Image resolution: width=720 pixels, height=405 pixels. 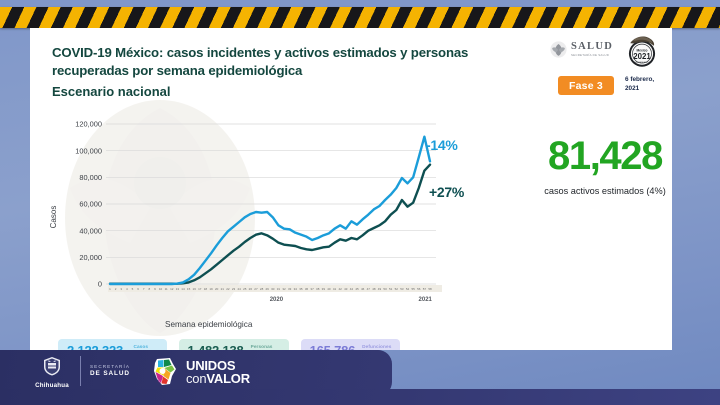 What do you see at coordinates (217, 289) in the screenshot?
I see `week-tick-label: 20` at bounding box center [217, 289].